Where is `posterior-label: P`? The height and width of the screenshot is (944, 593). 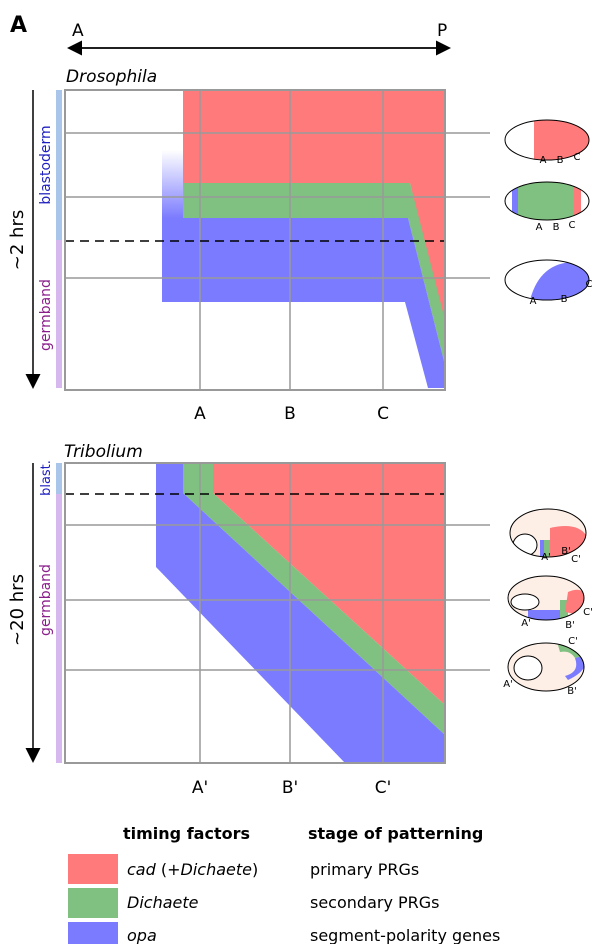
posterior-label: P is located at coordinates (442, 31).